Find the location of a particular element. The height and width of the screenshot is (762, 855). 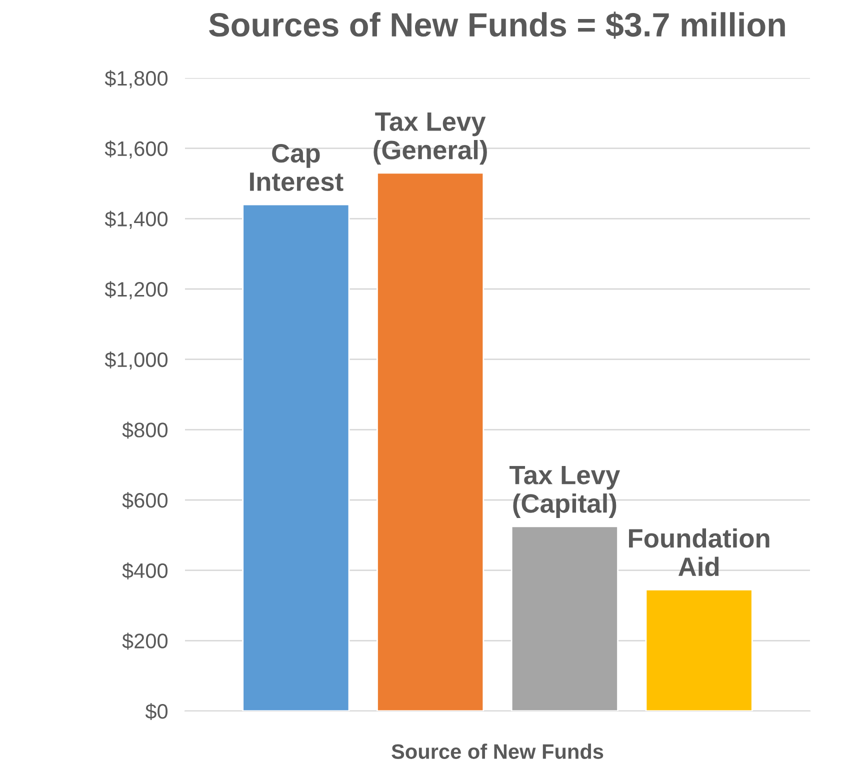

y-tick-label: $1,400 is located at coordinates (136, 219).